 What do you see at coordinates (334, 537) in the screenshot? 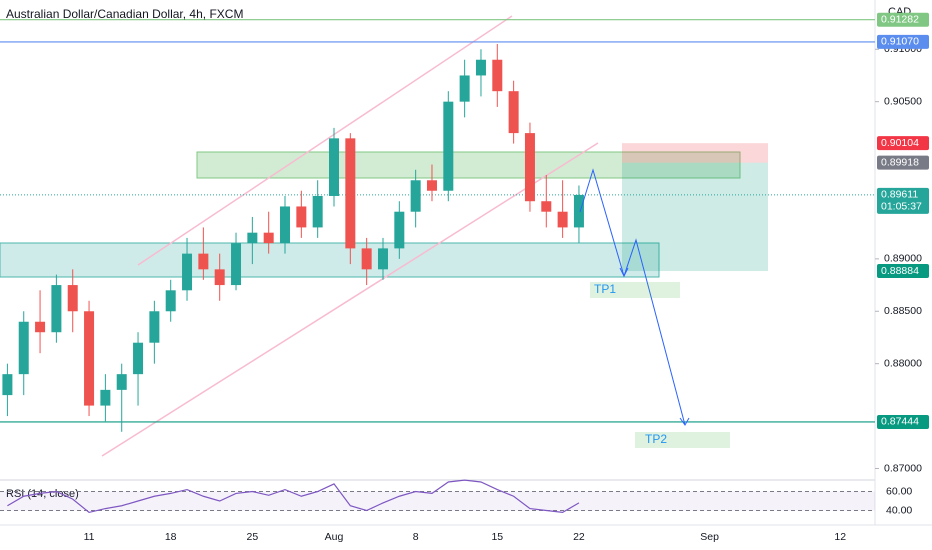
I see `x-tick-label: Aug` at bounding box center [334, 537].